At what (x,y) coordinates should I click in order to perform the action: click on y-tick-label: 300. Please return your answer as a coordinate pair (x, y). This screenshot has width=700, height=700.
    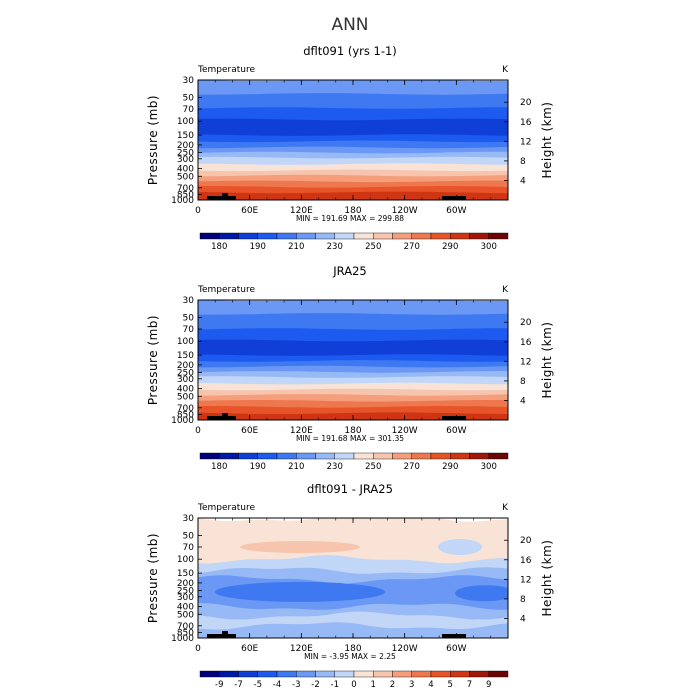
    Looking at the image, I should click on (185, 598).